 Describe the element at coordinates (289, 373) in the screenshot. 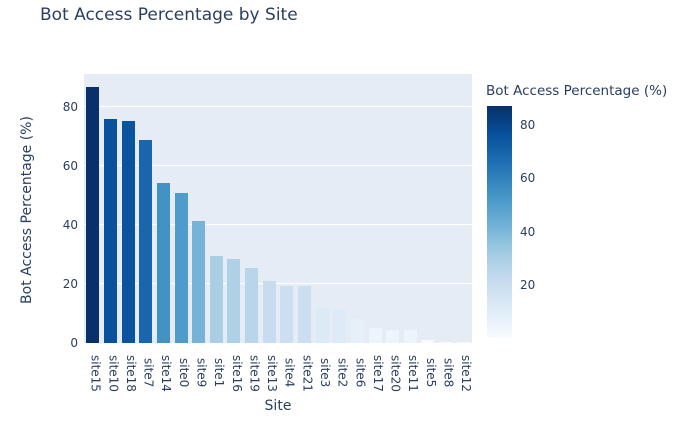

I see `x-tick-site4: site4` at that location.